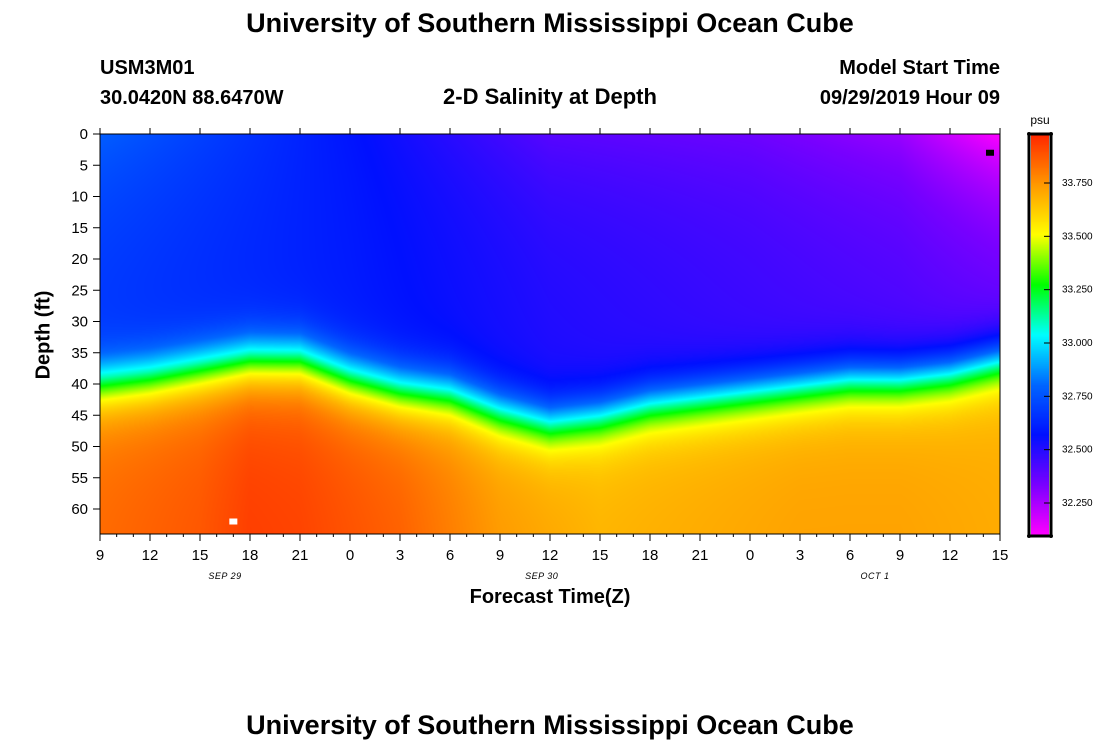  What do you see at coordinates (79, 509) in the screenshot?
I see `y-tick-label: 60` at bounding box center [79, 509].